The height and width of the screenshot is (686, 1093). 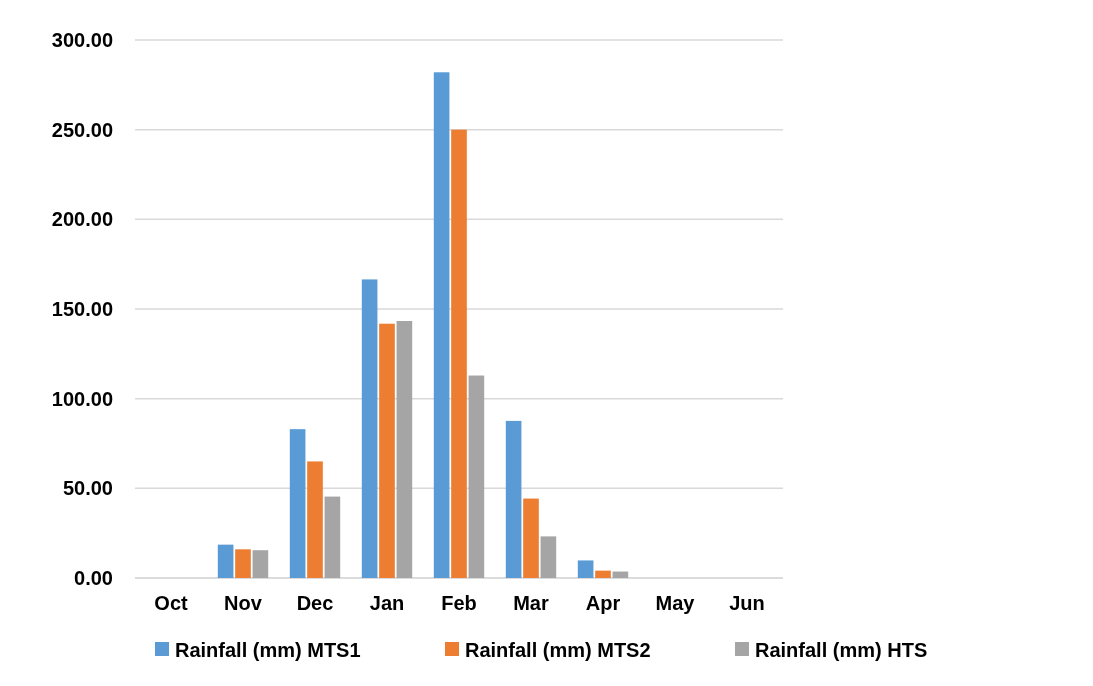 I want to click on x-tick-label: Jun, so click(x=747, y=603).